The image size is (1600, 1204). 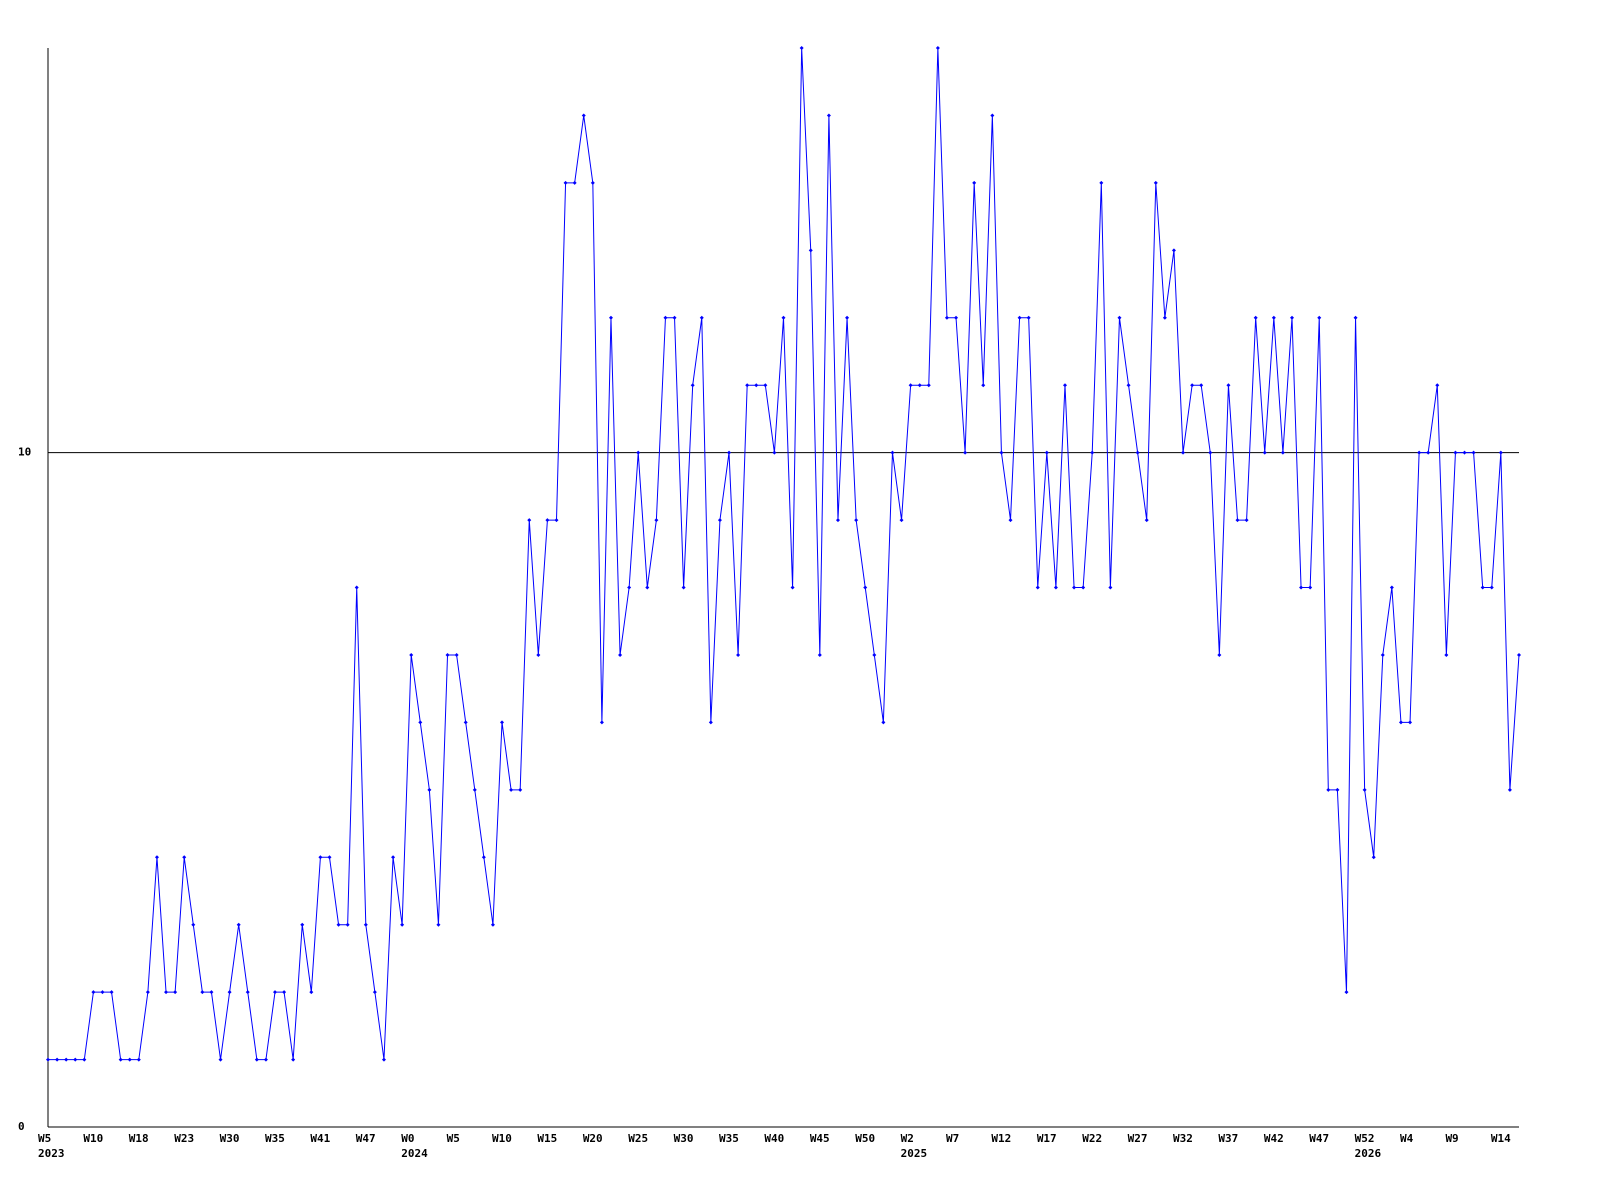 What do you see at coordinates (1274, 1138) in the screenshot?
I see `x-tick-label: W42` at bounding box center [1274, 1138].